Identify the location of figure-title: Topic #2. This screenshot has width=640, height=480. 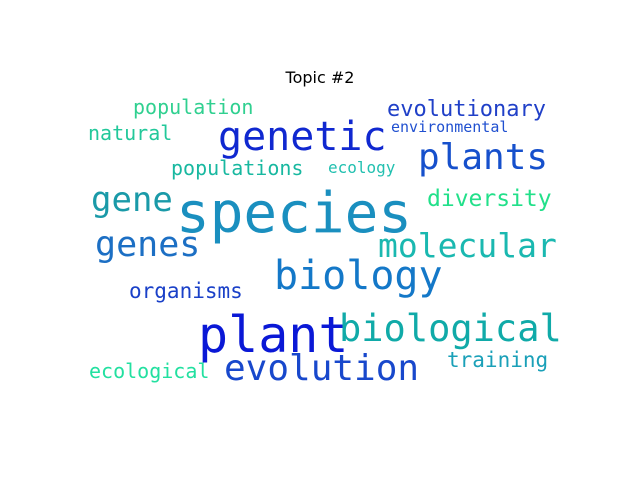
(320, 77).